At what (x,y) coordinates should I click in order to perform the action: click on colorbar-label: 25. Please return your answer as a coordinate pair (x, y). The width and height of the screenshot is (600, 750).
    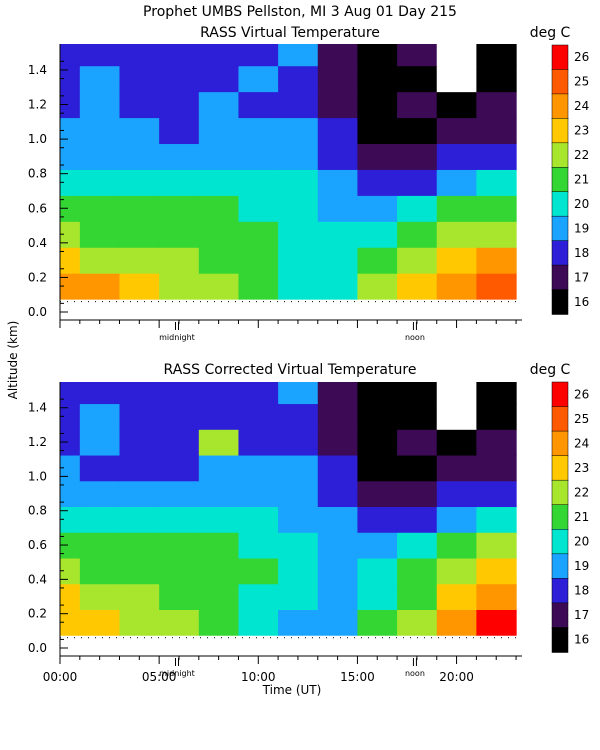
    Looking at the image, I should click on (581, 419).